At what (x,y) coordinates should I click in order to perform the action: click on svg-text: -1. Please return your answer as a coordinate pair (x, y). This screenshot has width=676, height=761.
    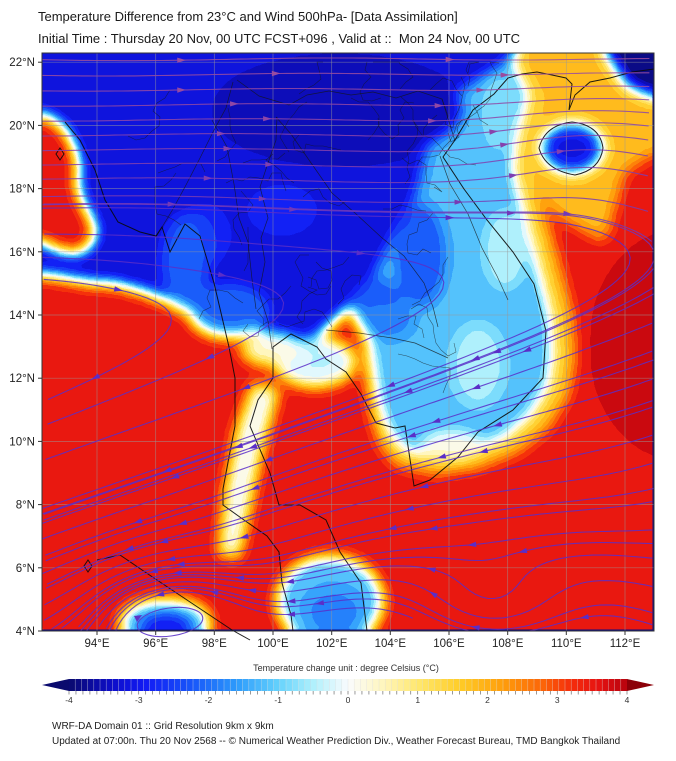
    Looking at the image, I should click on (278, 700).